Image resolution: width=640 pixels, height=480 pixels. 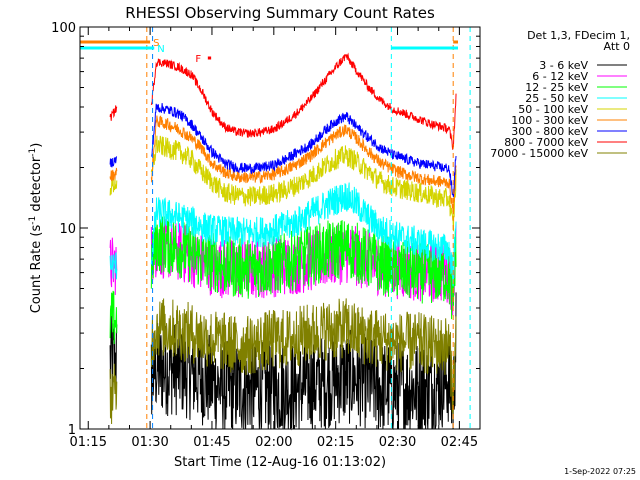 What do you see at coordinates (280, 13) in the screenshot?
I see `chart-title: RHESSI Observing Summary Count Rates` at bounding box center [280, 13].